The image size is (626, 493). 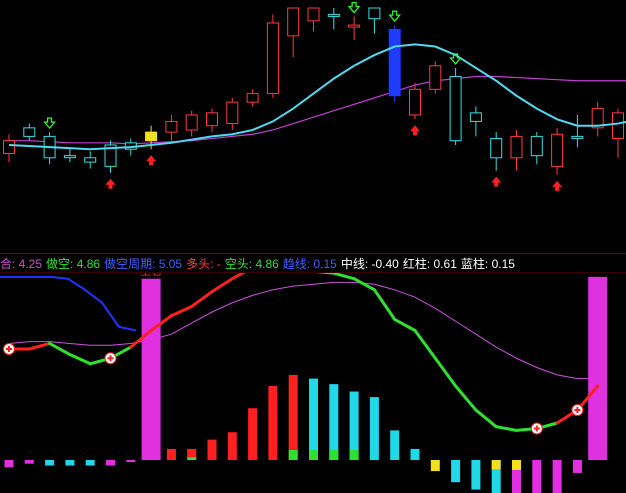 What do you see at coordinates (445, 264) in the screenshot?
I see `legend-value: 0.61` at bounding box center [445, 264].